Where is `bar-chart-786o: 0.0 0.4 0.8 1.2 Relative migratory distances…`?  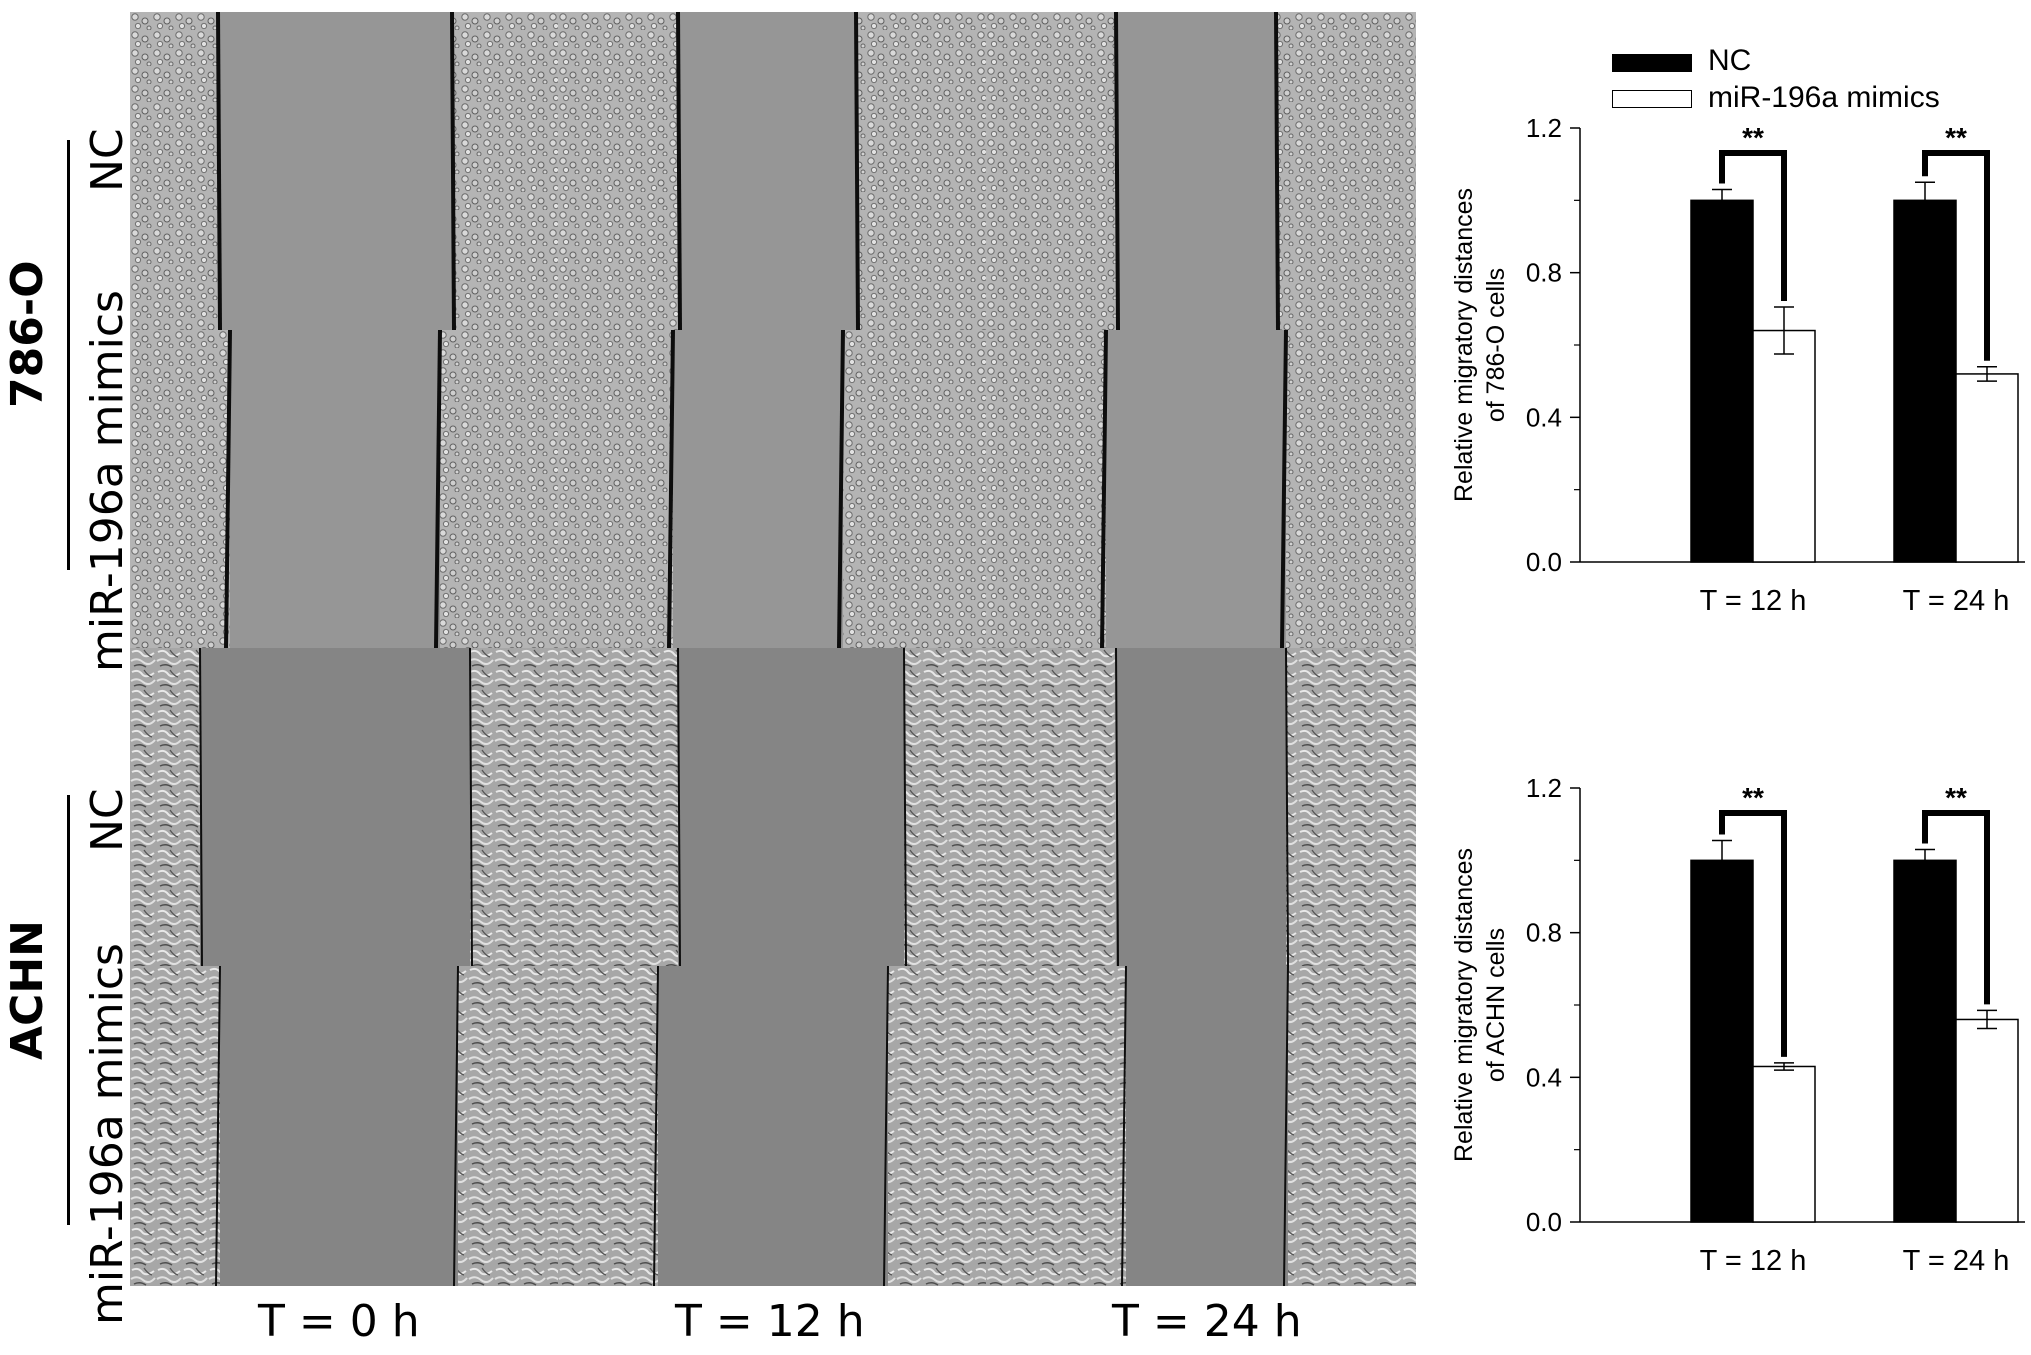 bar-chart-786o: 0.0 0.4 0.8 1.2 Relative migratory distances… is located at coordinates (1737, 365).